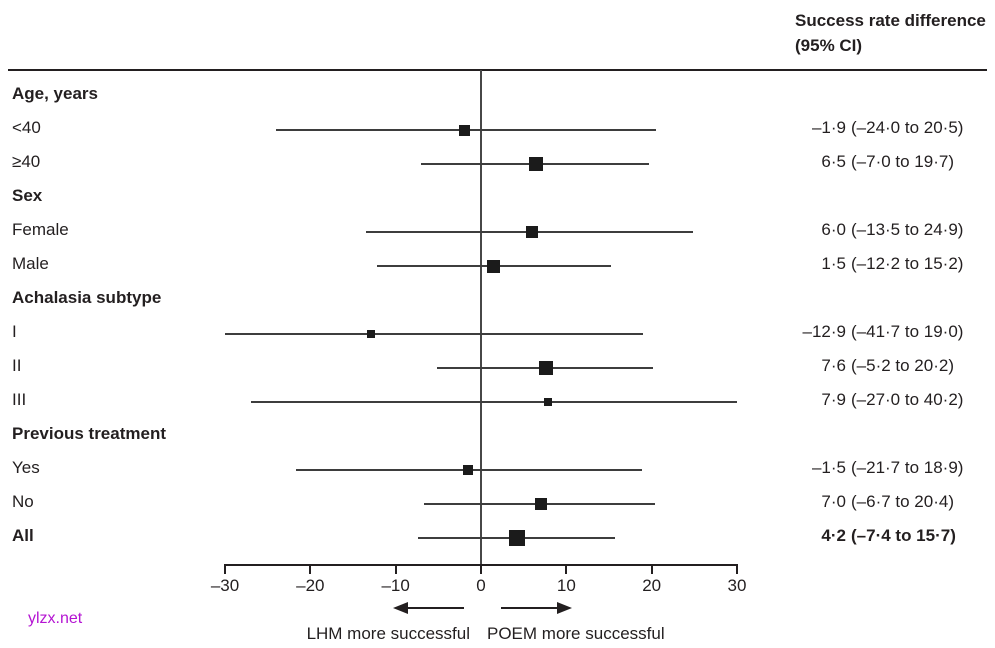  Describe the element at coordinates (19, 399) in the screenshot. I see `row-label: III` at that location.